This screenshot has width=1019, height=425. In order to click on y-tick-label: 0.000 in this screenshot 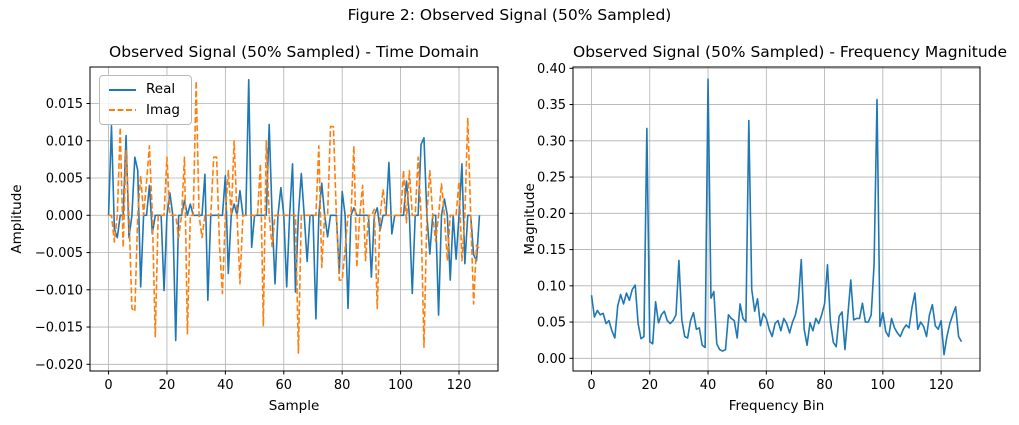, I will do `click(64, 216)`.